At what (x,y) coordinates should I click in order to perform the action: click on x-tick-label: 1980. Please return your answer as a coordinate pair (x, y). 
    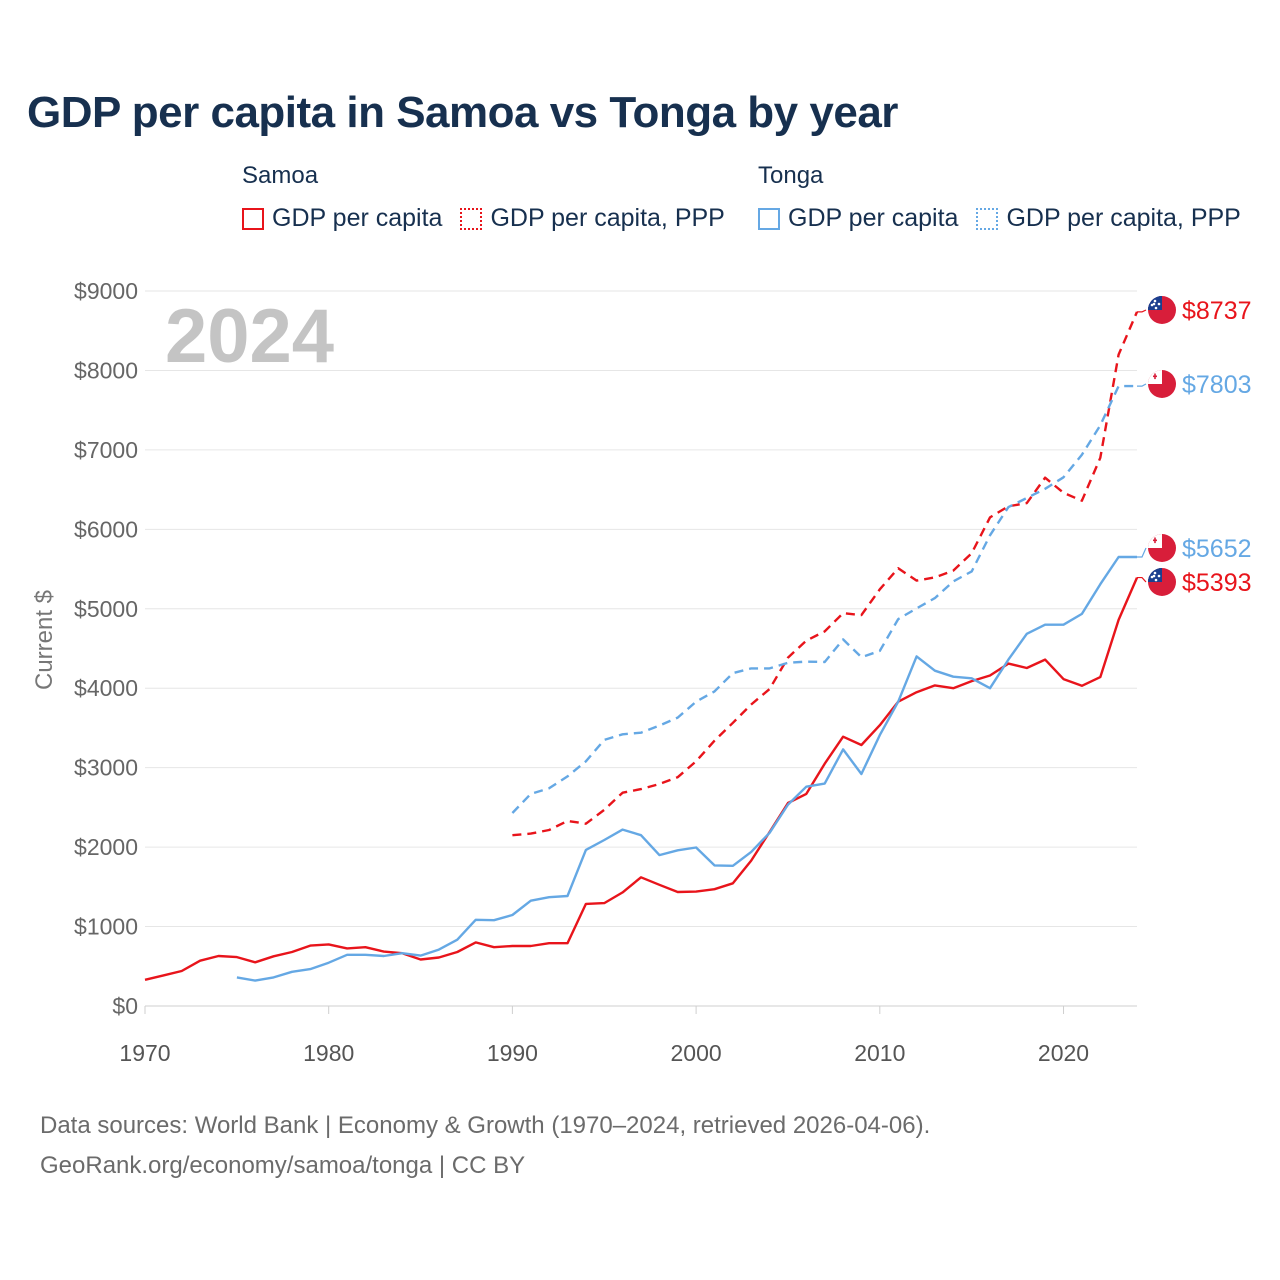
    Looking at the image, I should click on (328, 1053).